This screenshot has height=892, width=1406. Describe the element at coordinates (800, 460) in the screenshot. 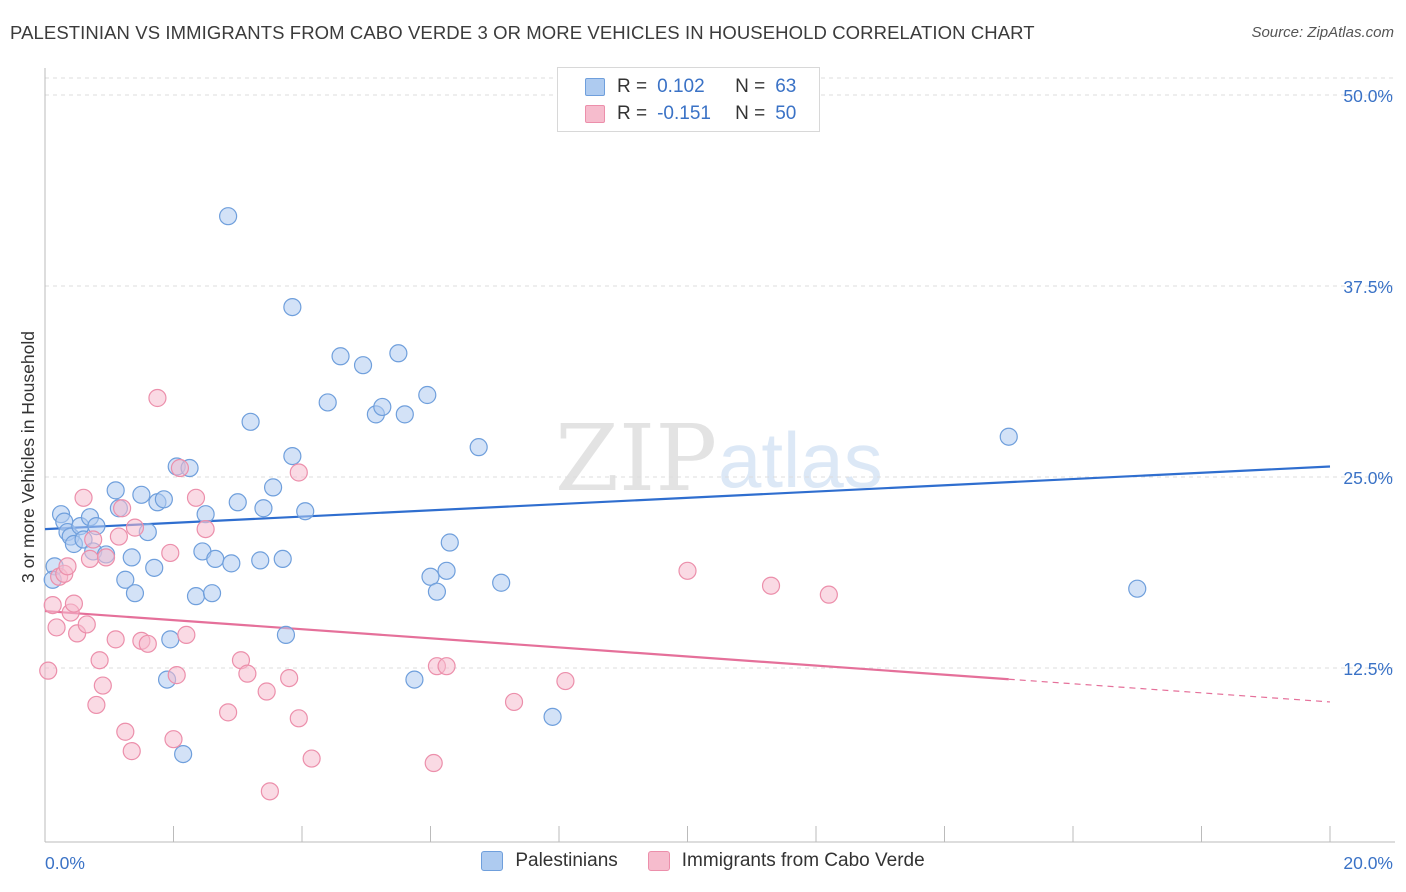

I see `watermark-atlas: atlas` at that location.